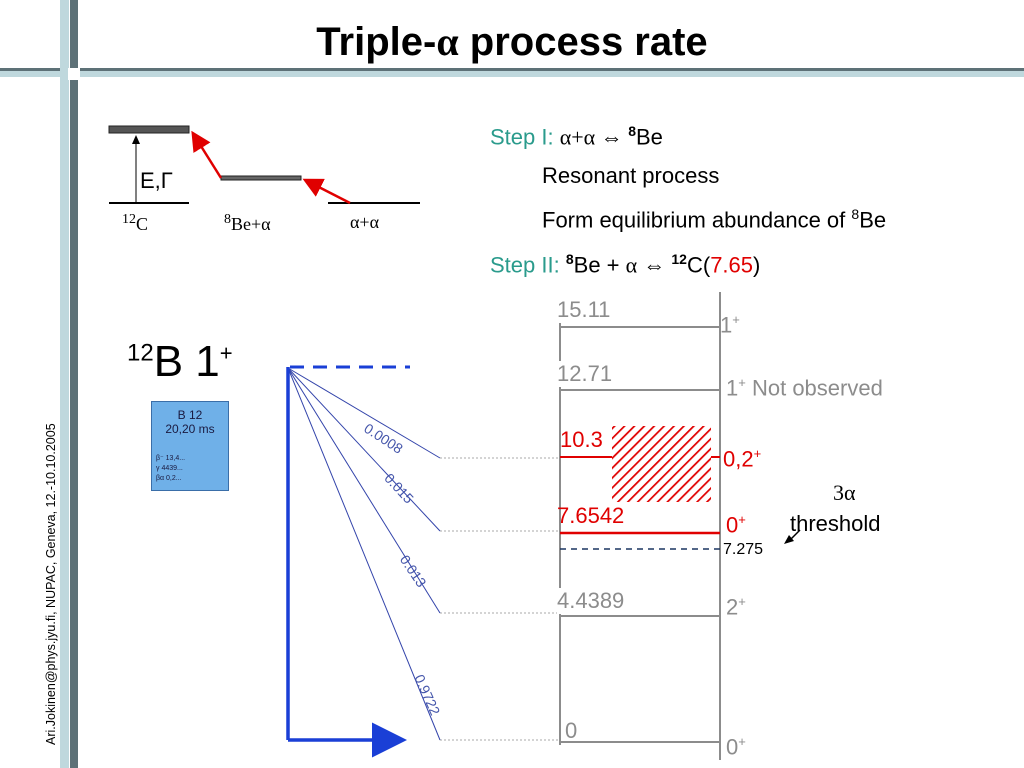 This screenshot has width=1024, height=768. What do you see at coordinates (512, 41) in the screenshot?
I see `slide-title: Triple-α process rate` at bounding box center [512, 41].